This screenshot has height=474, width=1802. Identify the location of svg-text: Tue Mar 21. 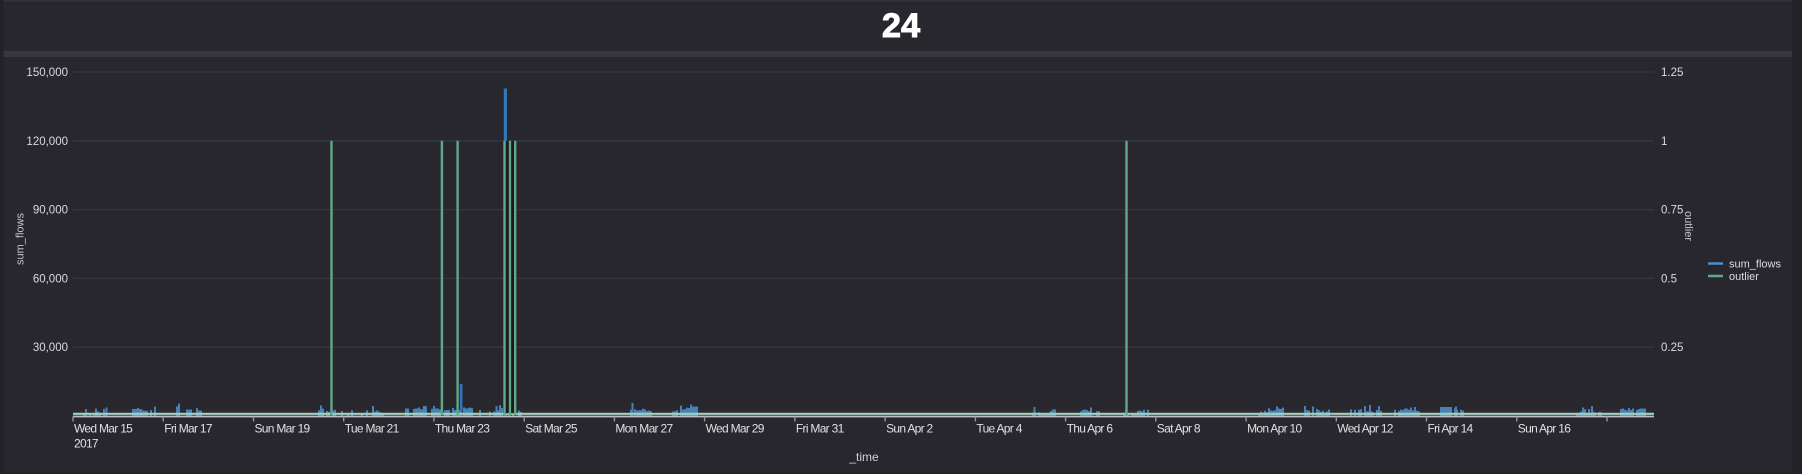
(372, 429).